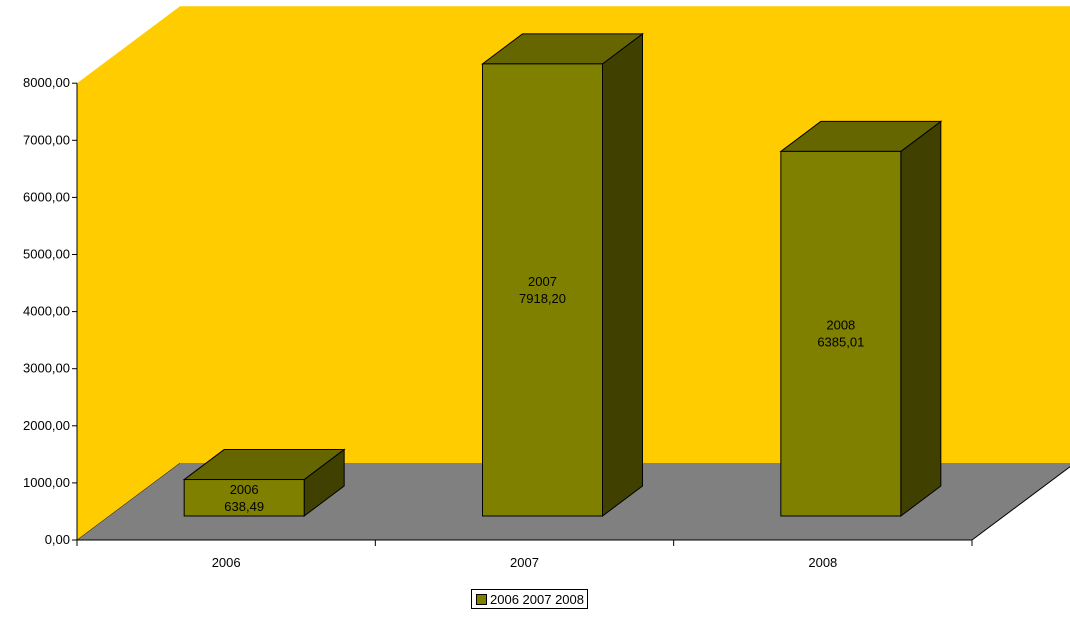 The image size is (1070, 618). What do you see at coordinates (57, 539) in the screenshot?
I see `y-tick-label: 0,00` at bounding box center [57, 539].